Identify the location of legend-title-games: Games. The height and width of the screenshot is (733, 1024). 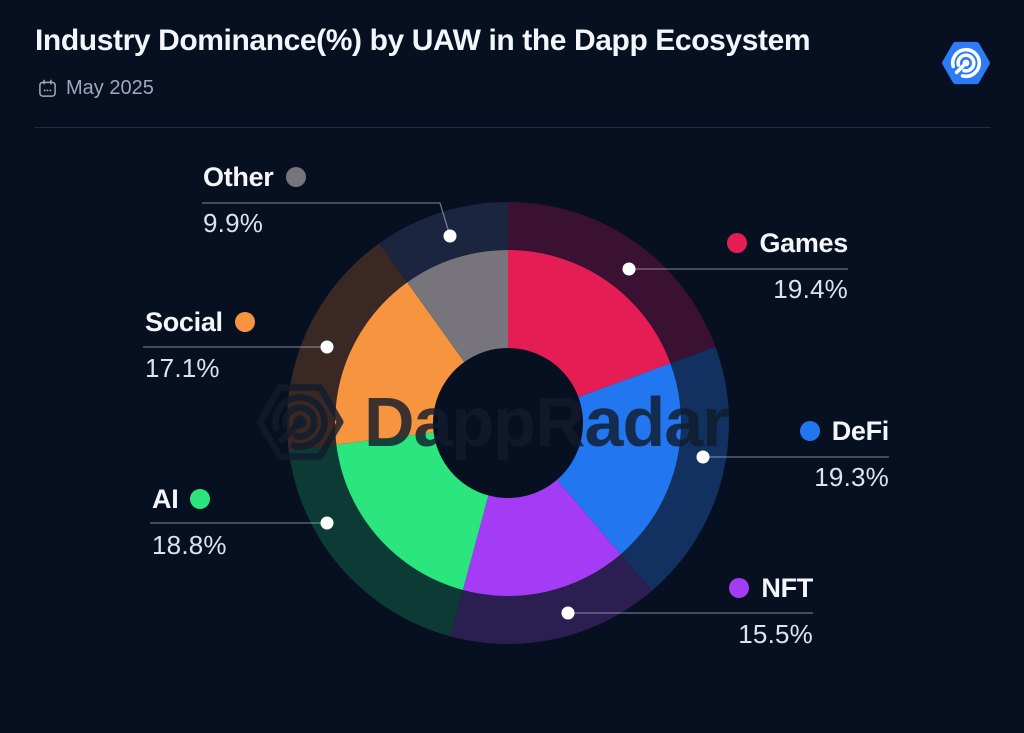
(787, 243).